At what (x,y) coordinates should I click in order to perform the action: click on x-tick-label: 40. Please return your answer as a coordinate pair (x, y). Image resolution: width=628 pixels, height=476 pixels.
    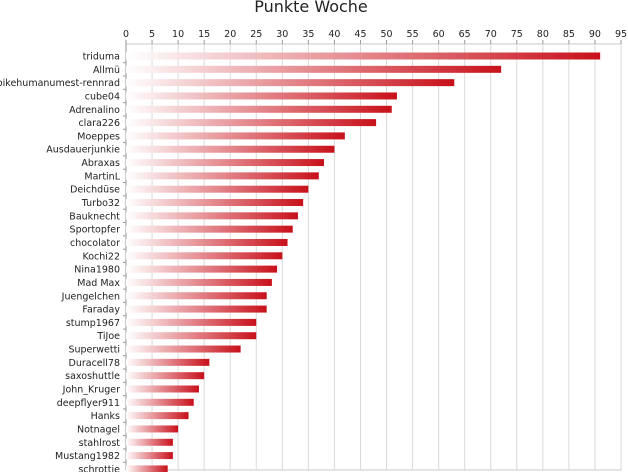
    Looking at the image, I should click on (334, 34).